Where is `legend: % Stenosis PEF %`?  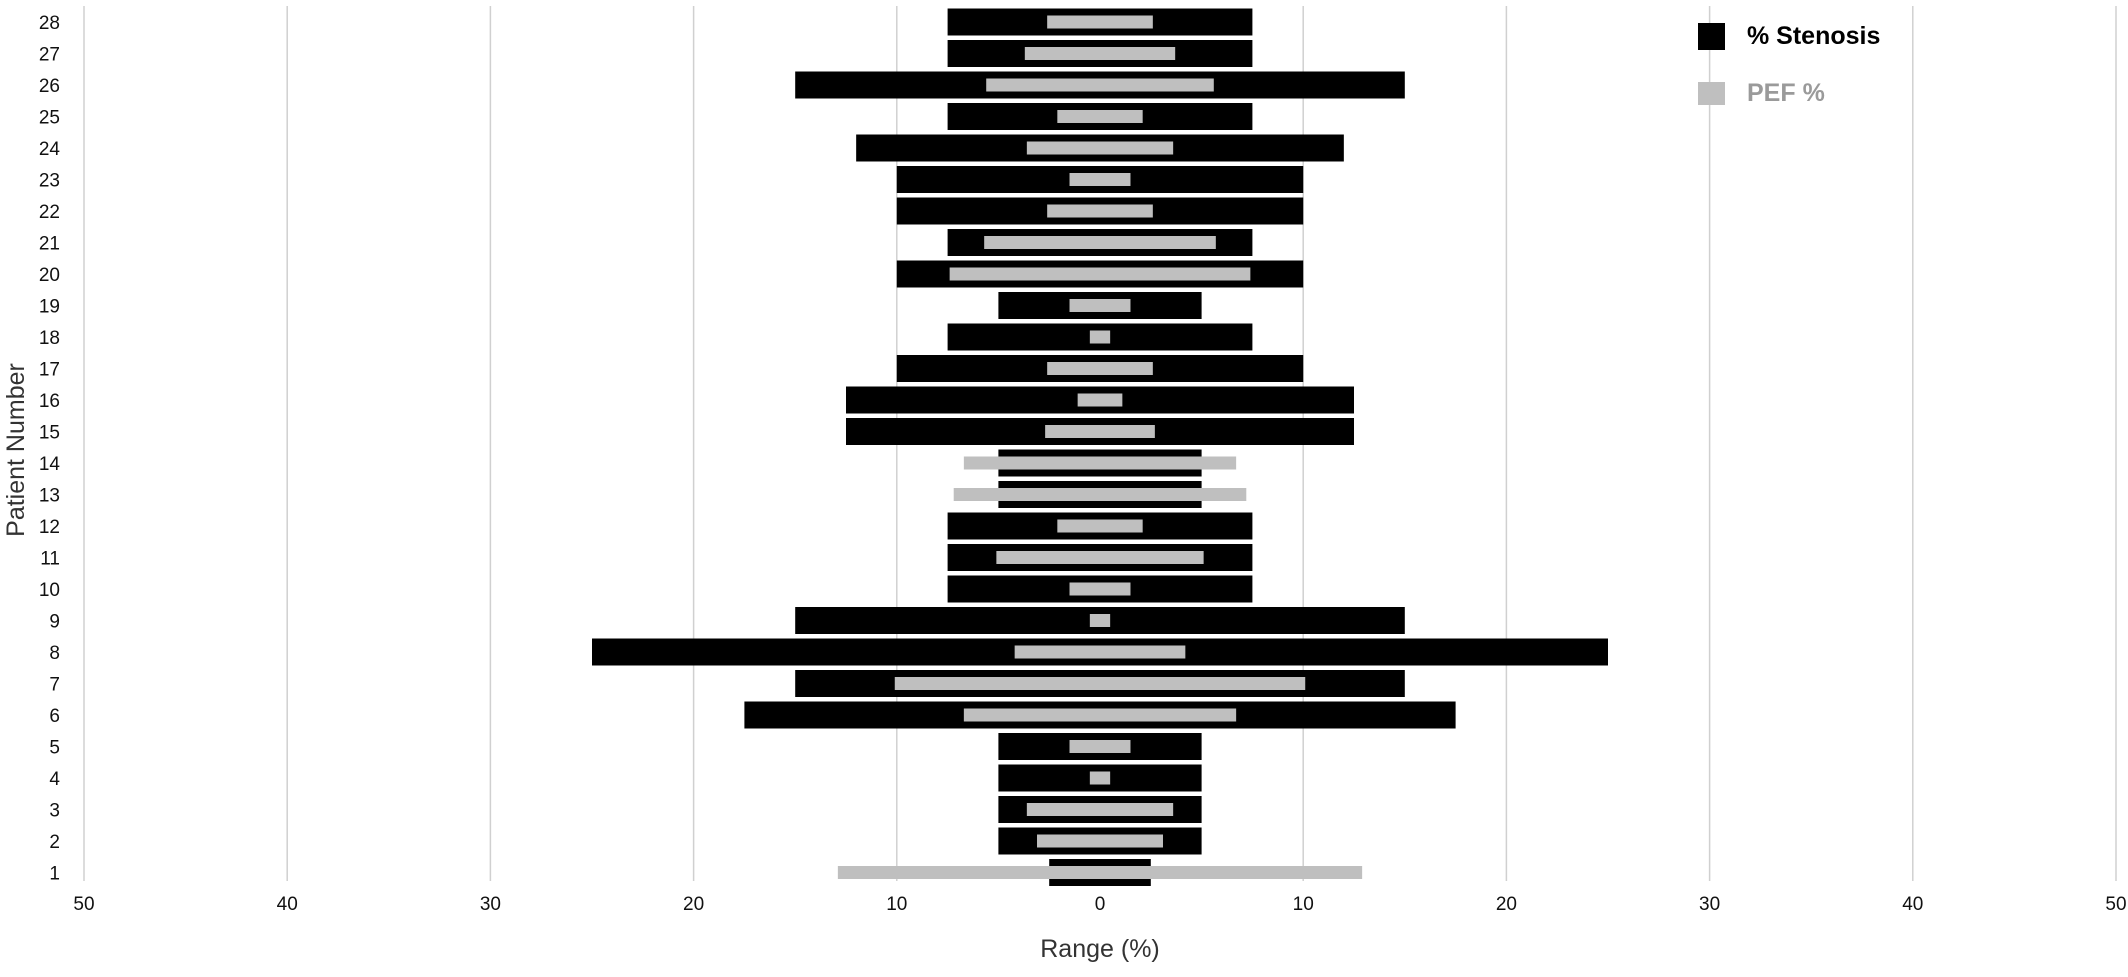 legend: % Stenosis PEF % is located at coordinates (1789, 64).